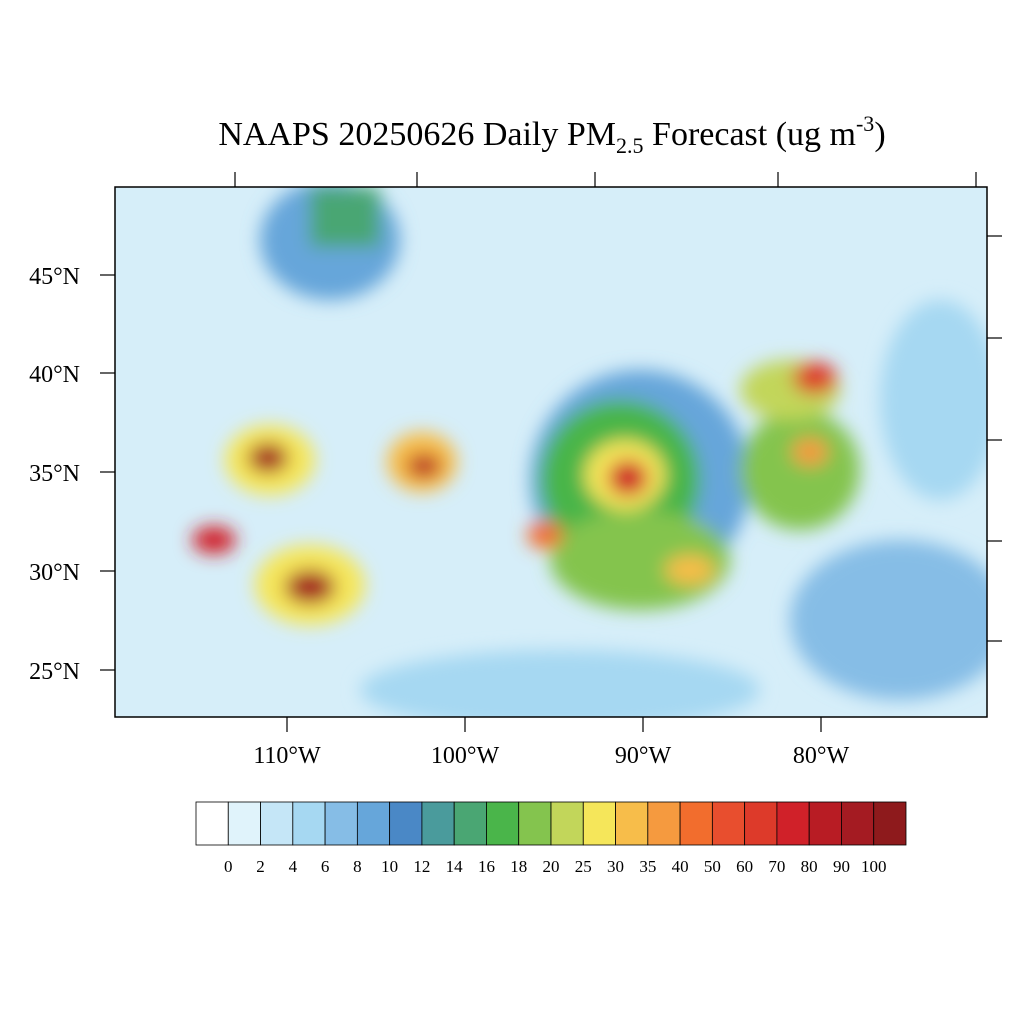 Image resolution: width=1024 pixels, height=1029 pixels. What do you see at coordinates (293, 866) in the screenshot?
I see `colorbar-label: 4` at bounding box center [293, 866].